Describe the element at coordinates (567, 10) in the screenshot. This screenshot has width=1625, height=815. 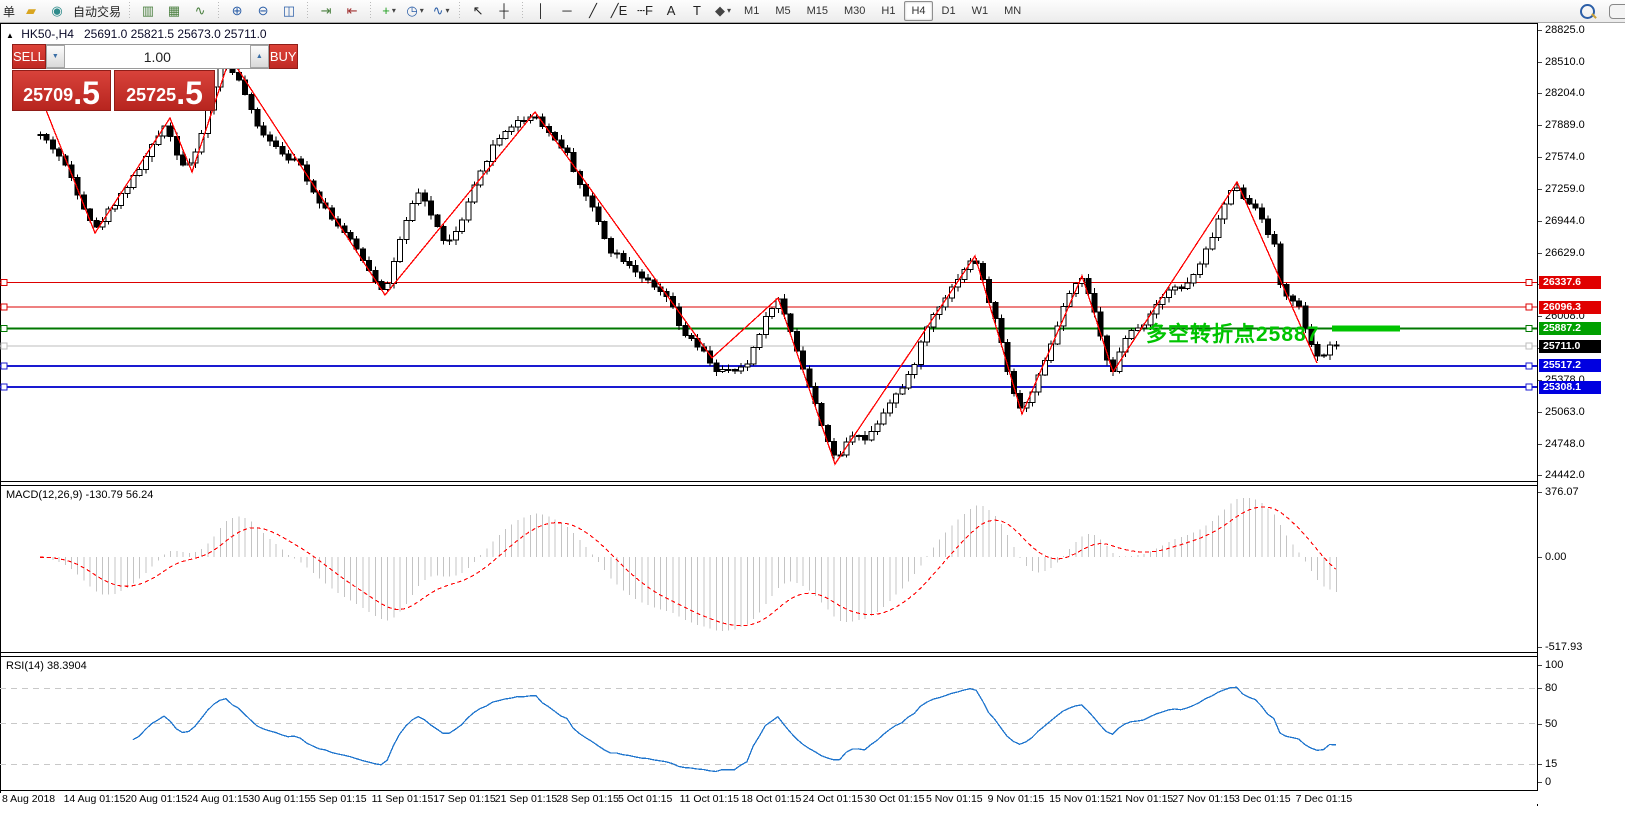
I see `horizontal-line-icon: ─` at that location.